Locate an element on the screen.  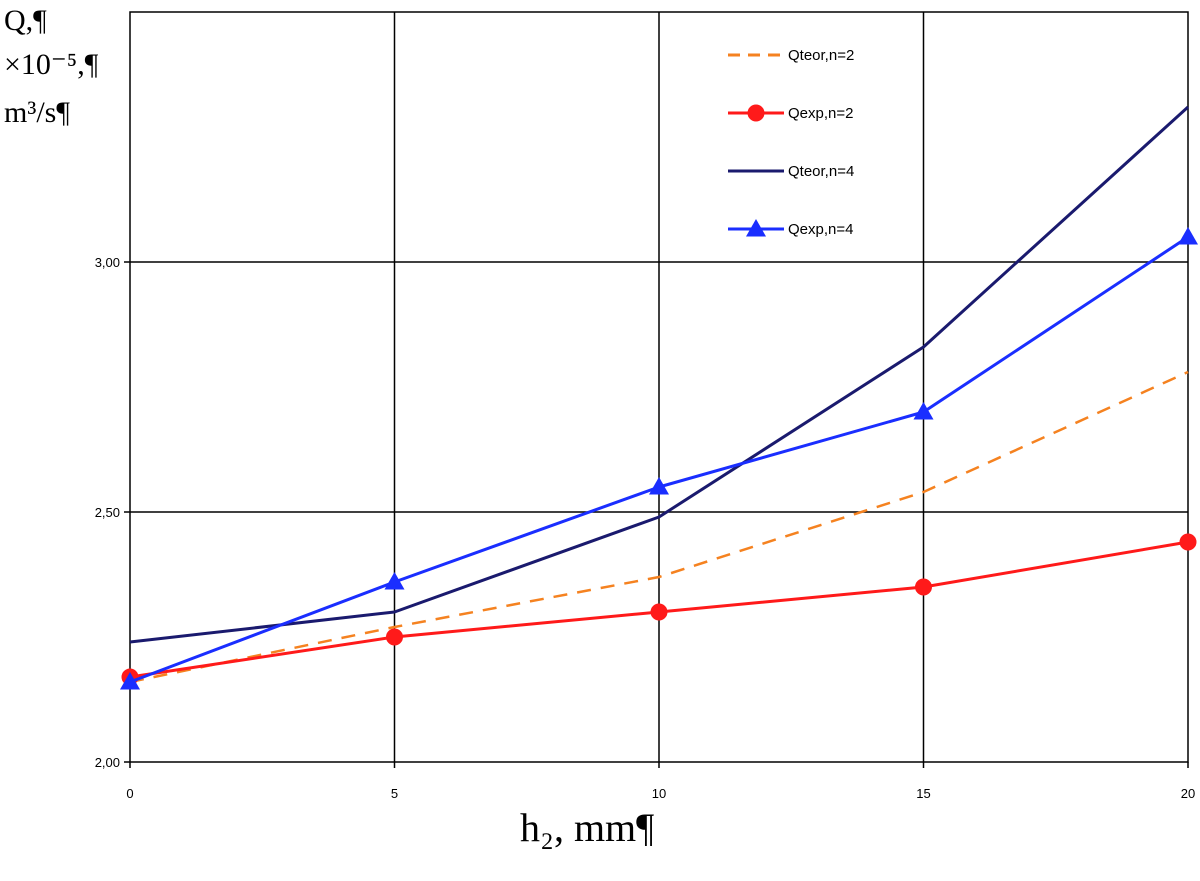
x-tick-label: 10 is located at coordinates (659, 793).